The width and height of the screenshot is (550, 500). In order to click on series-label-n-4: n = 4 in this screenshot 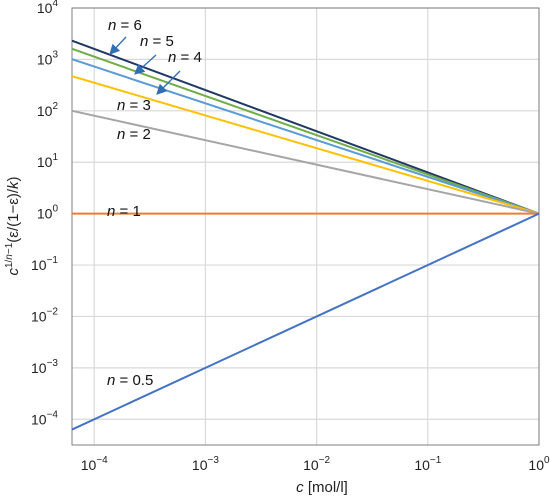, I will do `click(185, 57)`.